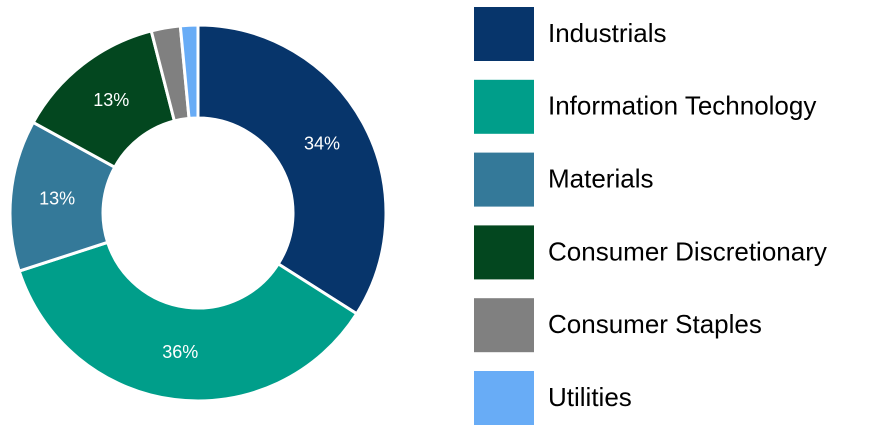 This screenshot has width=869, height=425. Describe the element at coordinates (590, 397) in the screenshot. I see `legend-label: Utilities` at that location.